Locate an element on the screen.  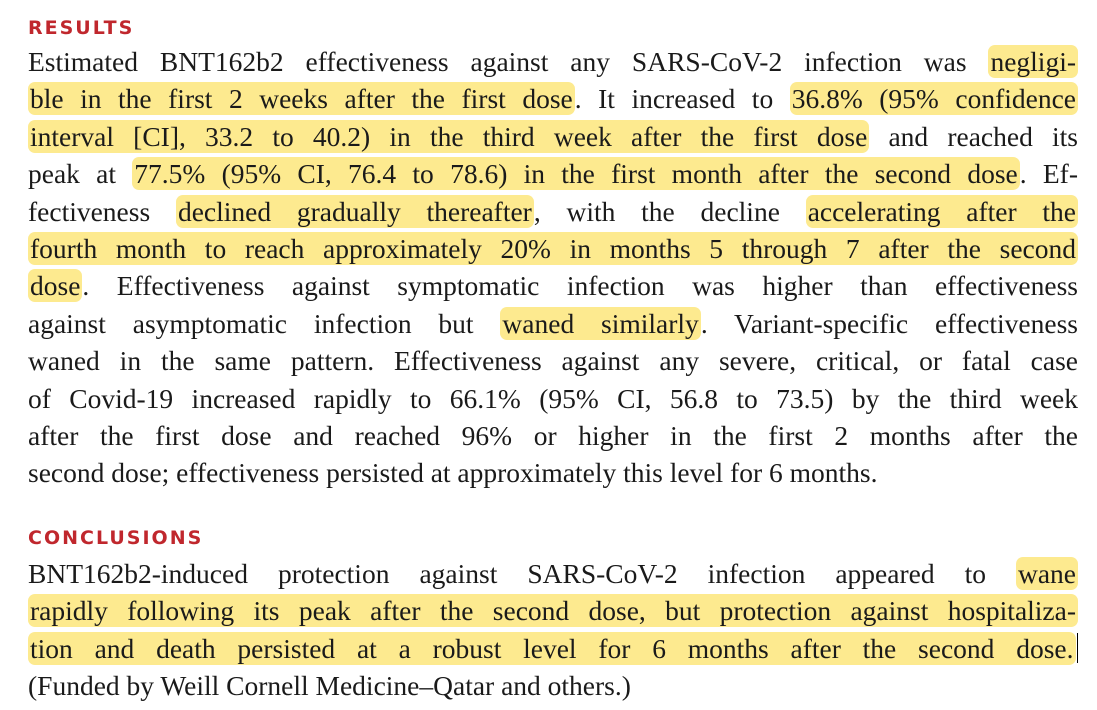
highlight-span: dose is located at coordinates (55, 286).